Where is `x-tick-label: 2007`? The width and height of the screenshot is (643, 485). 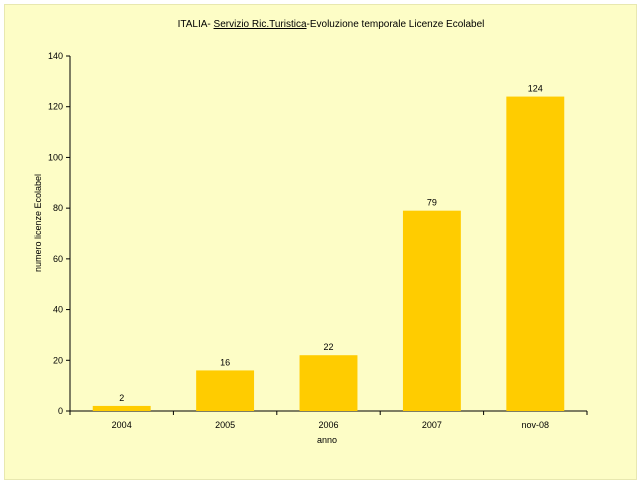 x-tick-label: 2007 is located at coordinates (432, 425).